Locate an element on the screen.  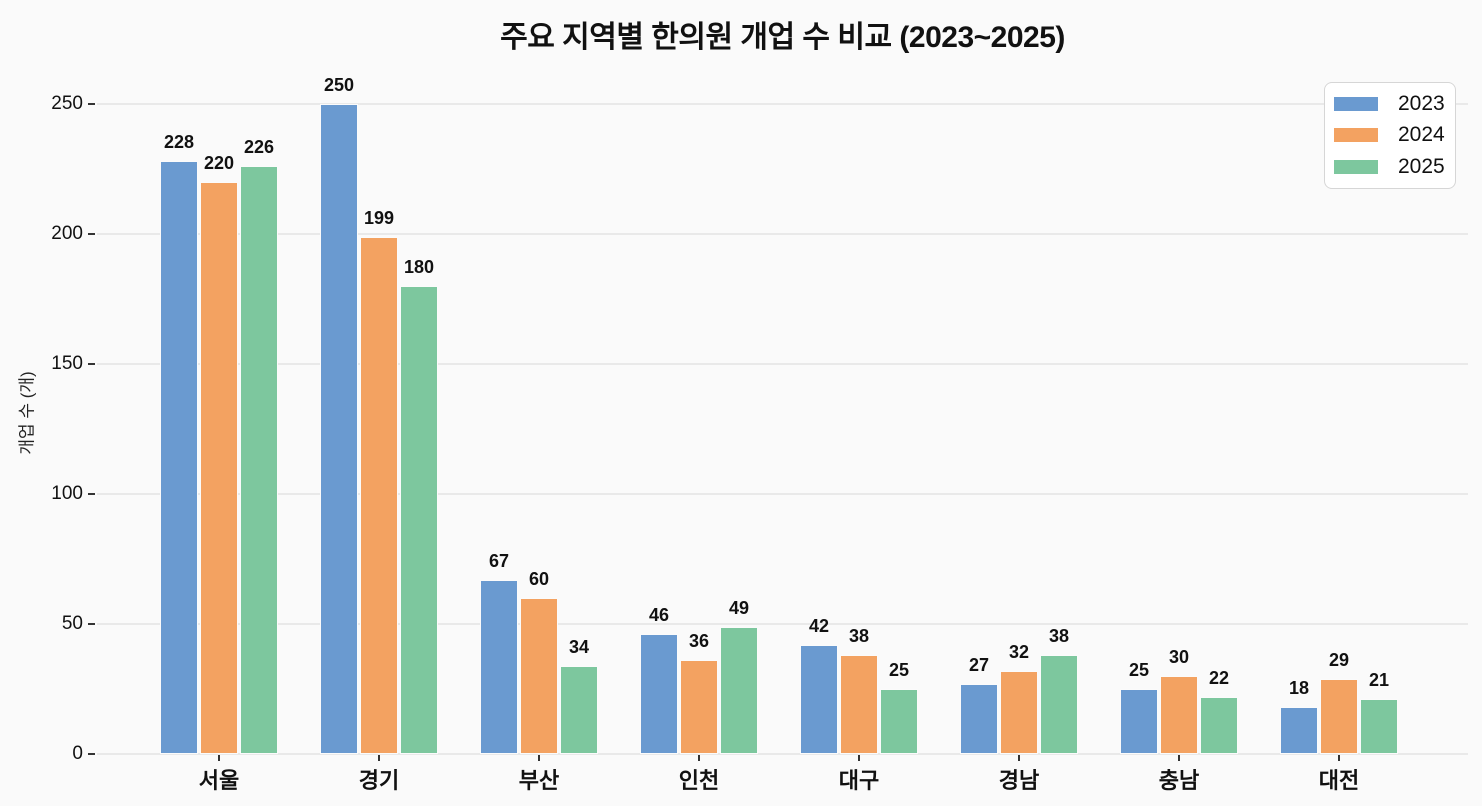
y-tick-label: 200 is located at coordinates (67, 233).